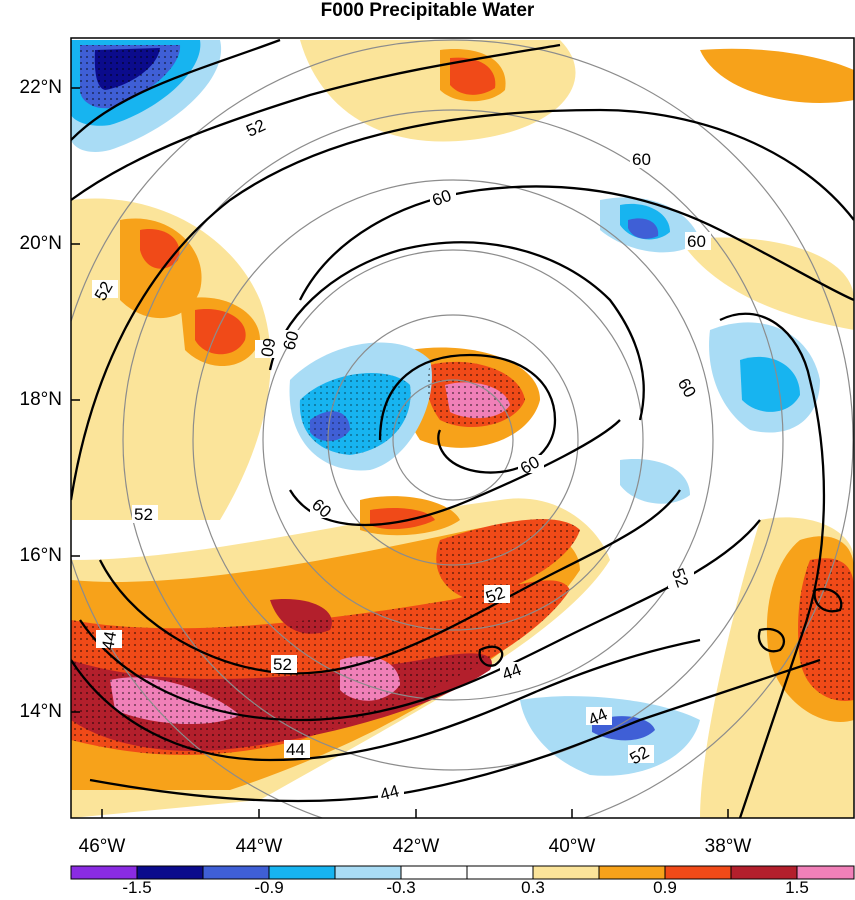  What do you see at coordinates (572, 846) in the screenshot?
I see `lon-tick-label: 40°W` at bounding box center [572, 846].